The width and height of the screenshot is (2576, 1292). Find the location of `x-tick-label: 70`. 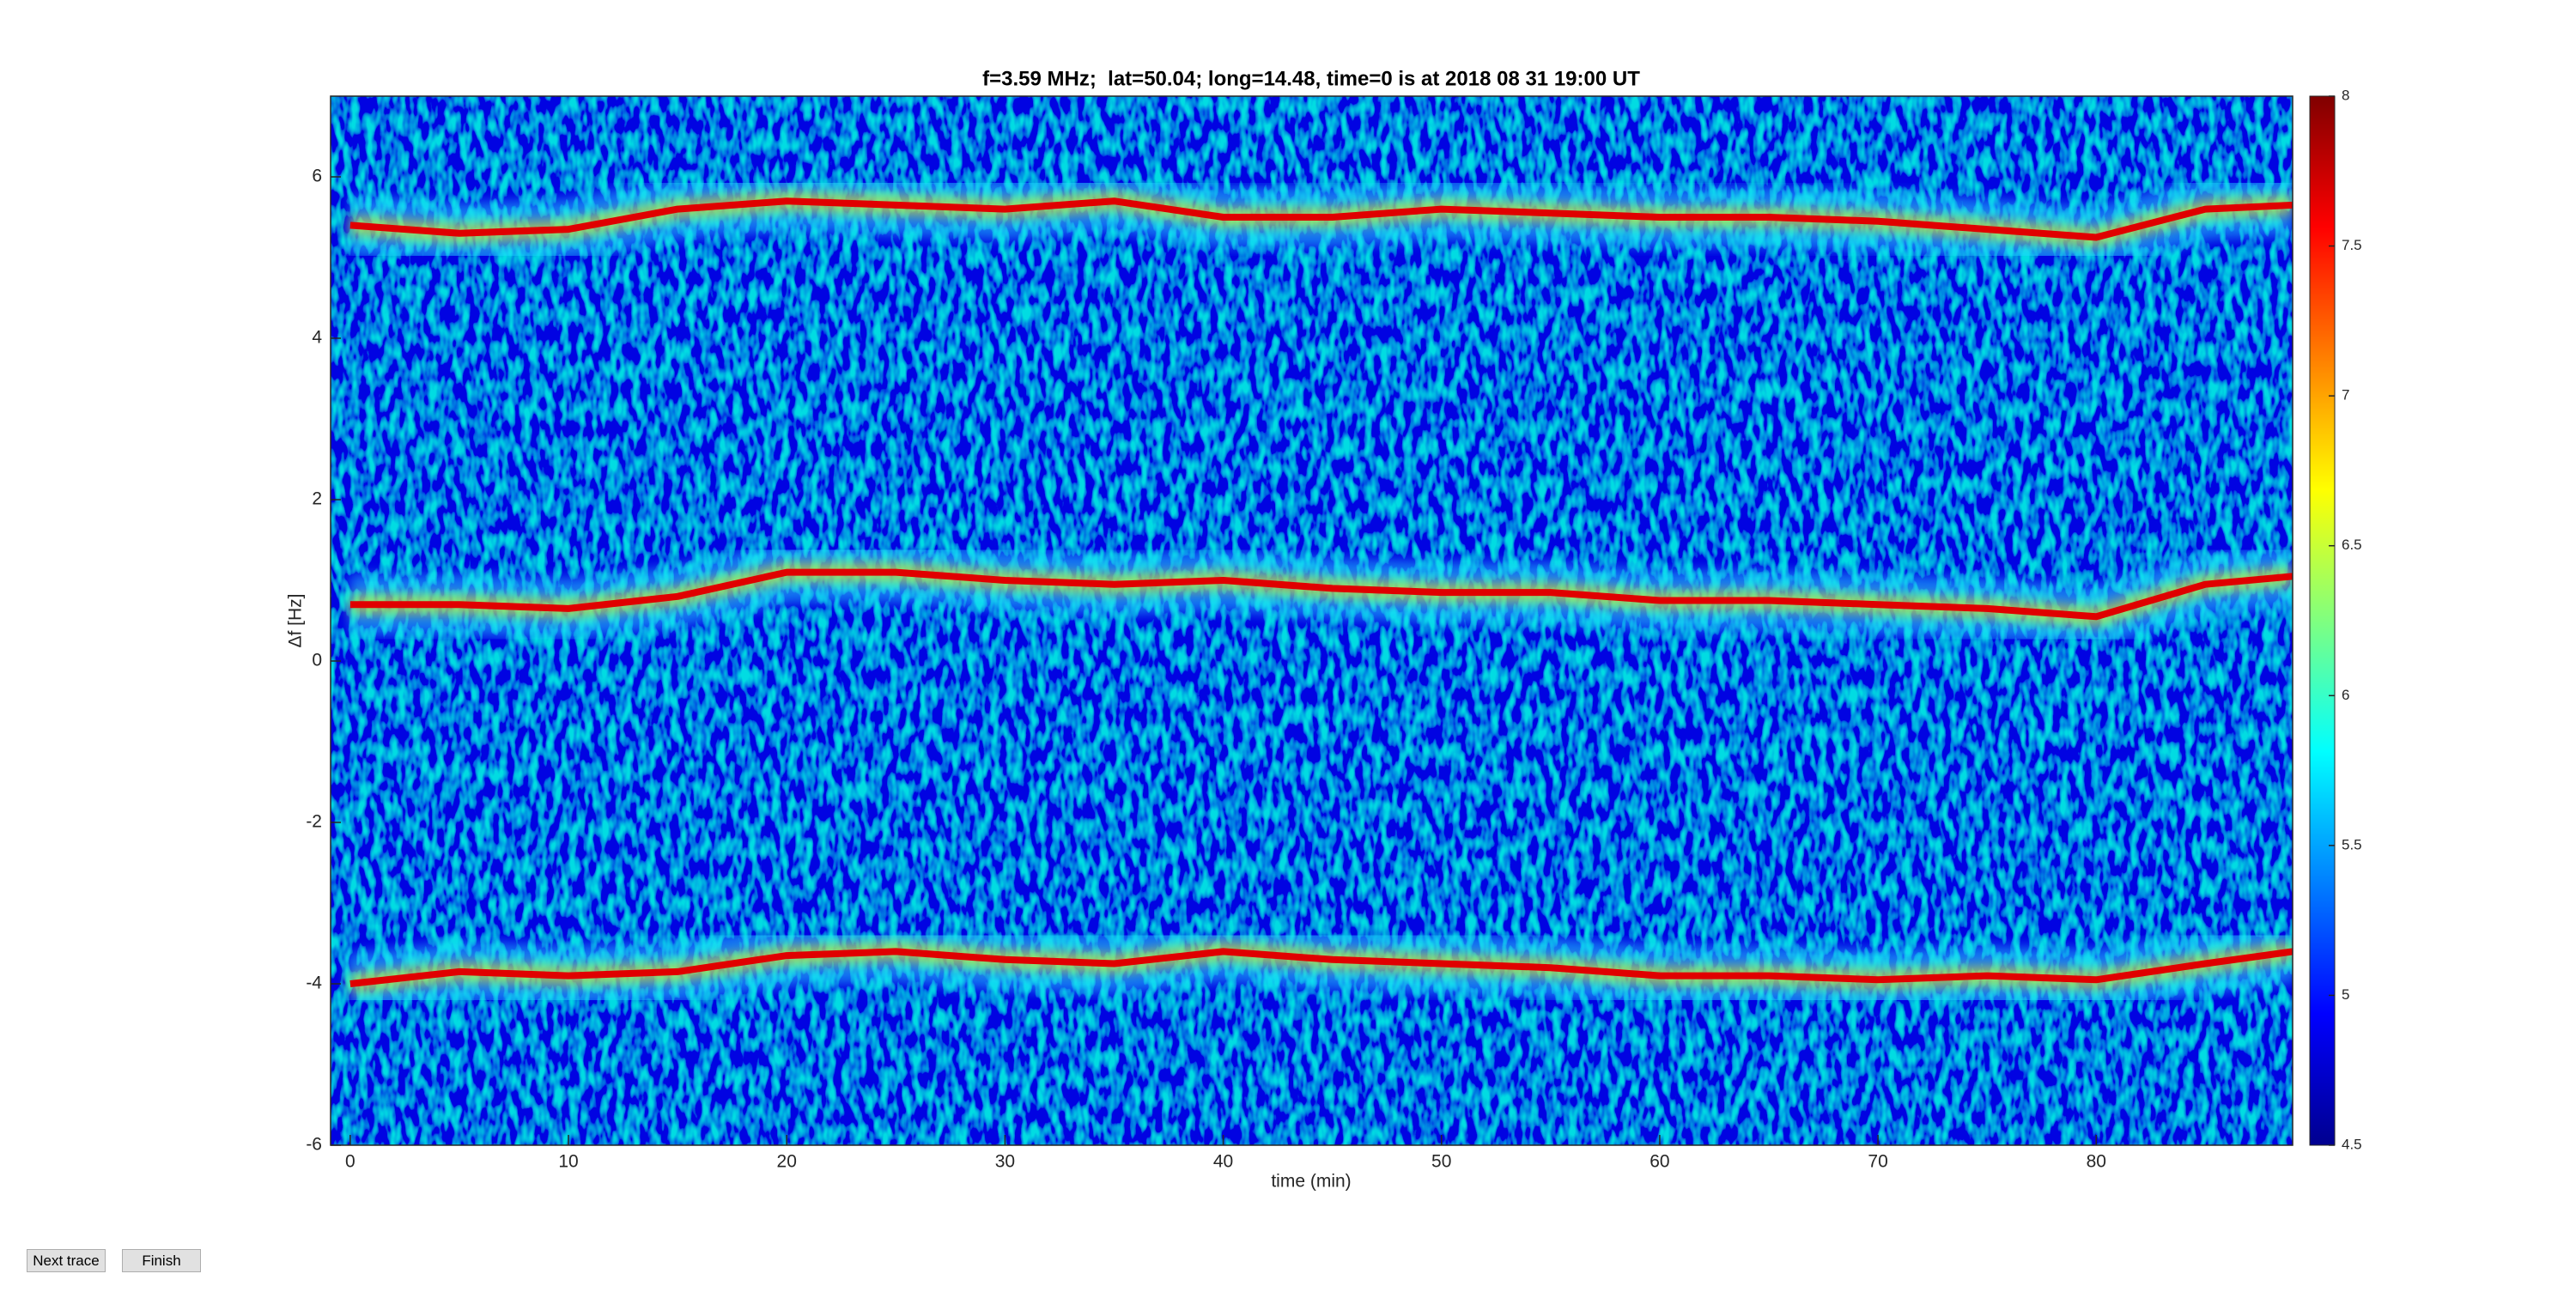

x-tick-label: 70 is located at coordinates (1878, 1162).